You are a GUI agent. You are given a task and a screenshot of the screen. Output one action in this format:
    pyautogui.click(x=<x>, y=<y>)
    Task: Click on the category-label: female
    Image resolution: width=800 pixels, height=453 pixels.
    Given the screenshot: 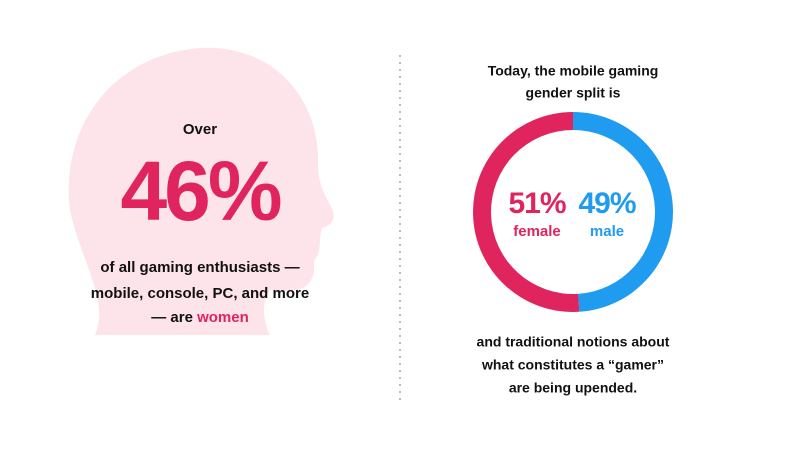 What is the action you would take?
    pyautogui.click(x=537, y=231)
    